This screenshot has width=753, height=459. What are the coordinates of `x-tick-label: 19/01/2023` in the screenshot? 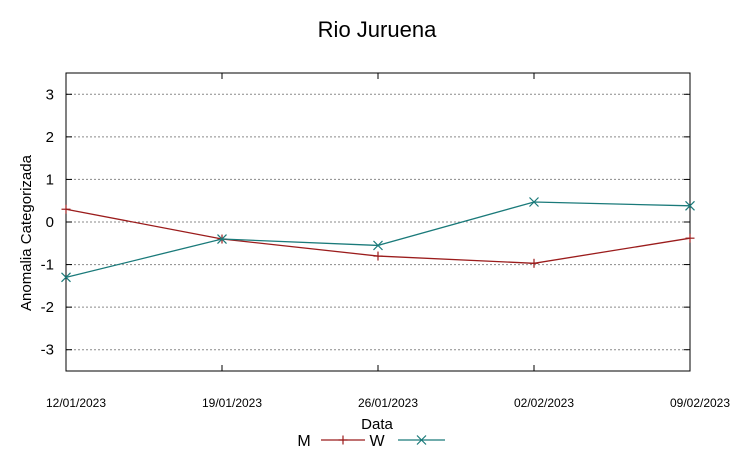 It's located at (232, 403).